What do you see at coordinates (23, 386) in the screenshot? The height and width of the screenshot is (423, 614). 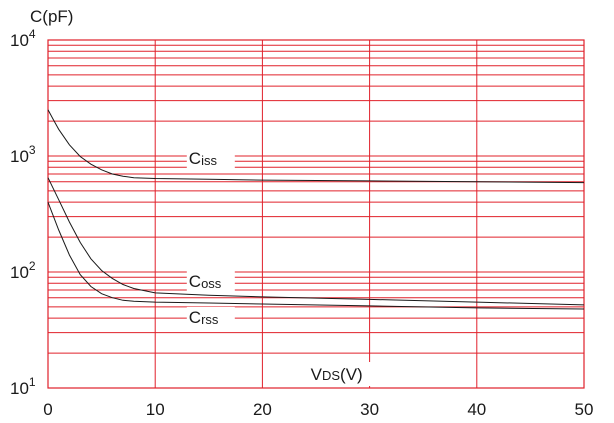 I see `y-tick-label: 10¹` at bounding box center [23, 386].